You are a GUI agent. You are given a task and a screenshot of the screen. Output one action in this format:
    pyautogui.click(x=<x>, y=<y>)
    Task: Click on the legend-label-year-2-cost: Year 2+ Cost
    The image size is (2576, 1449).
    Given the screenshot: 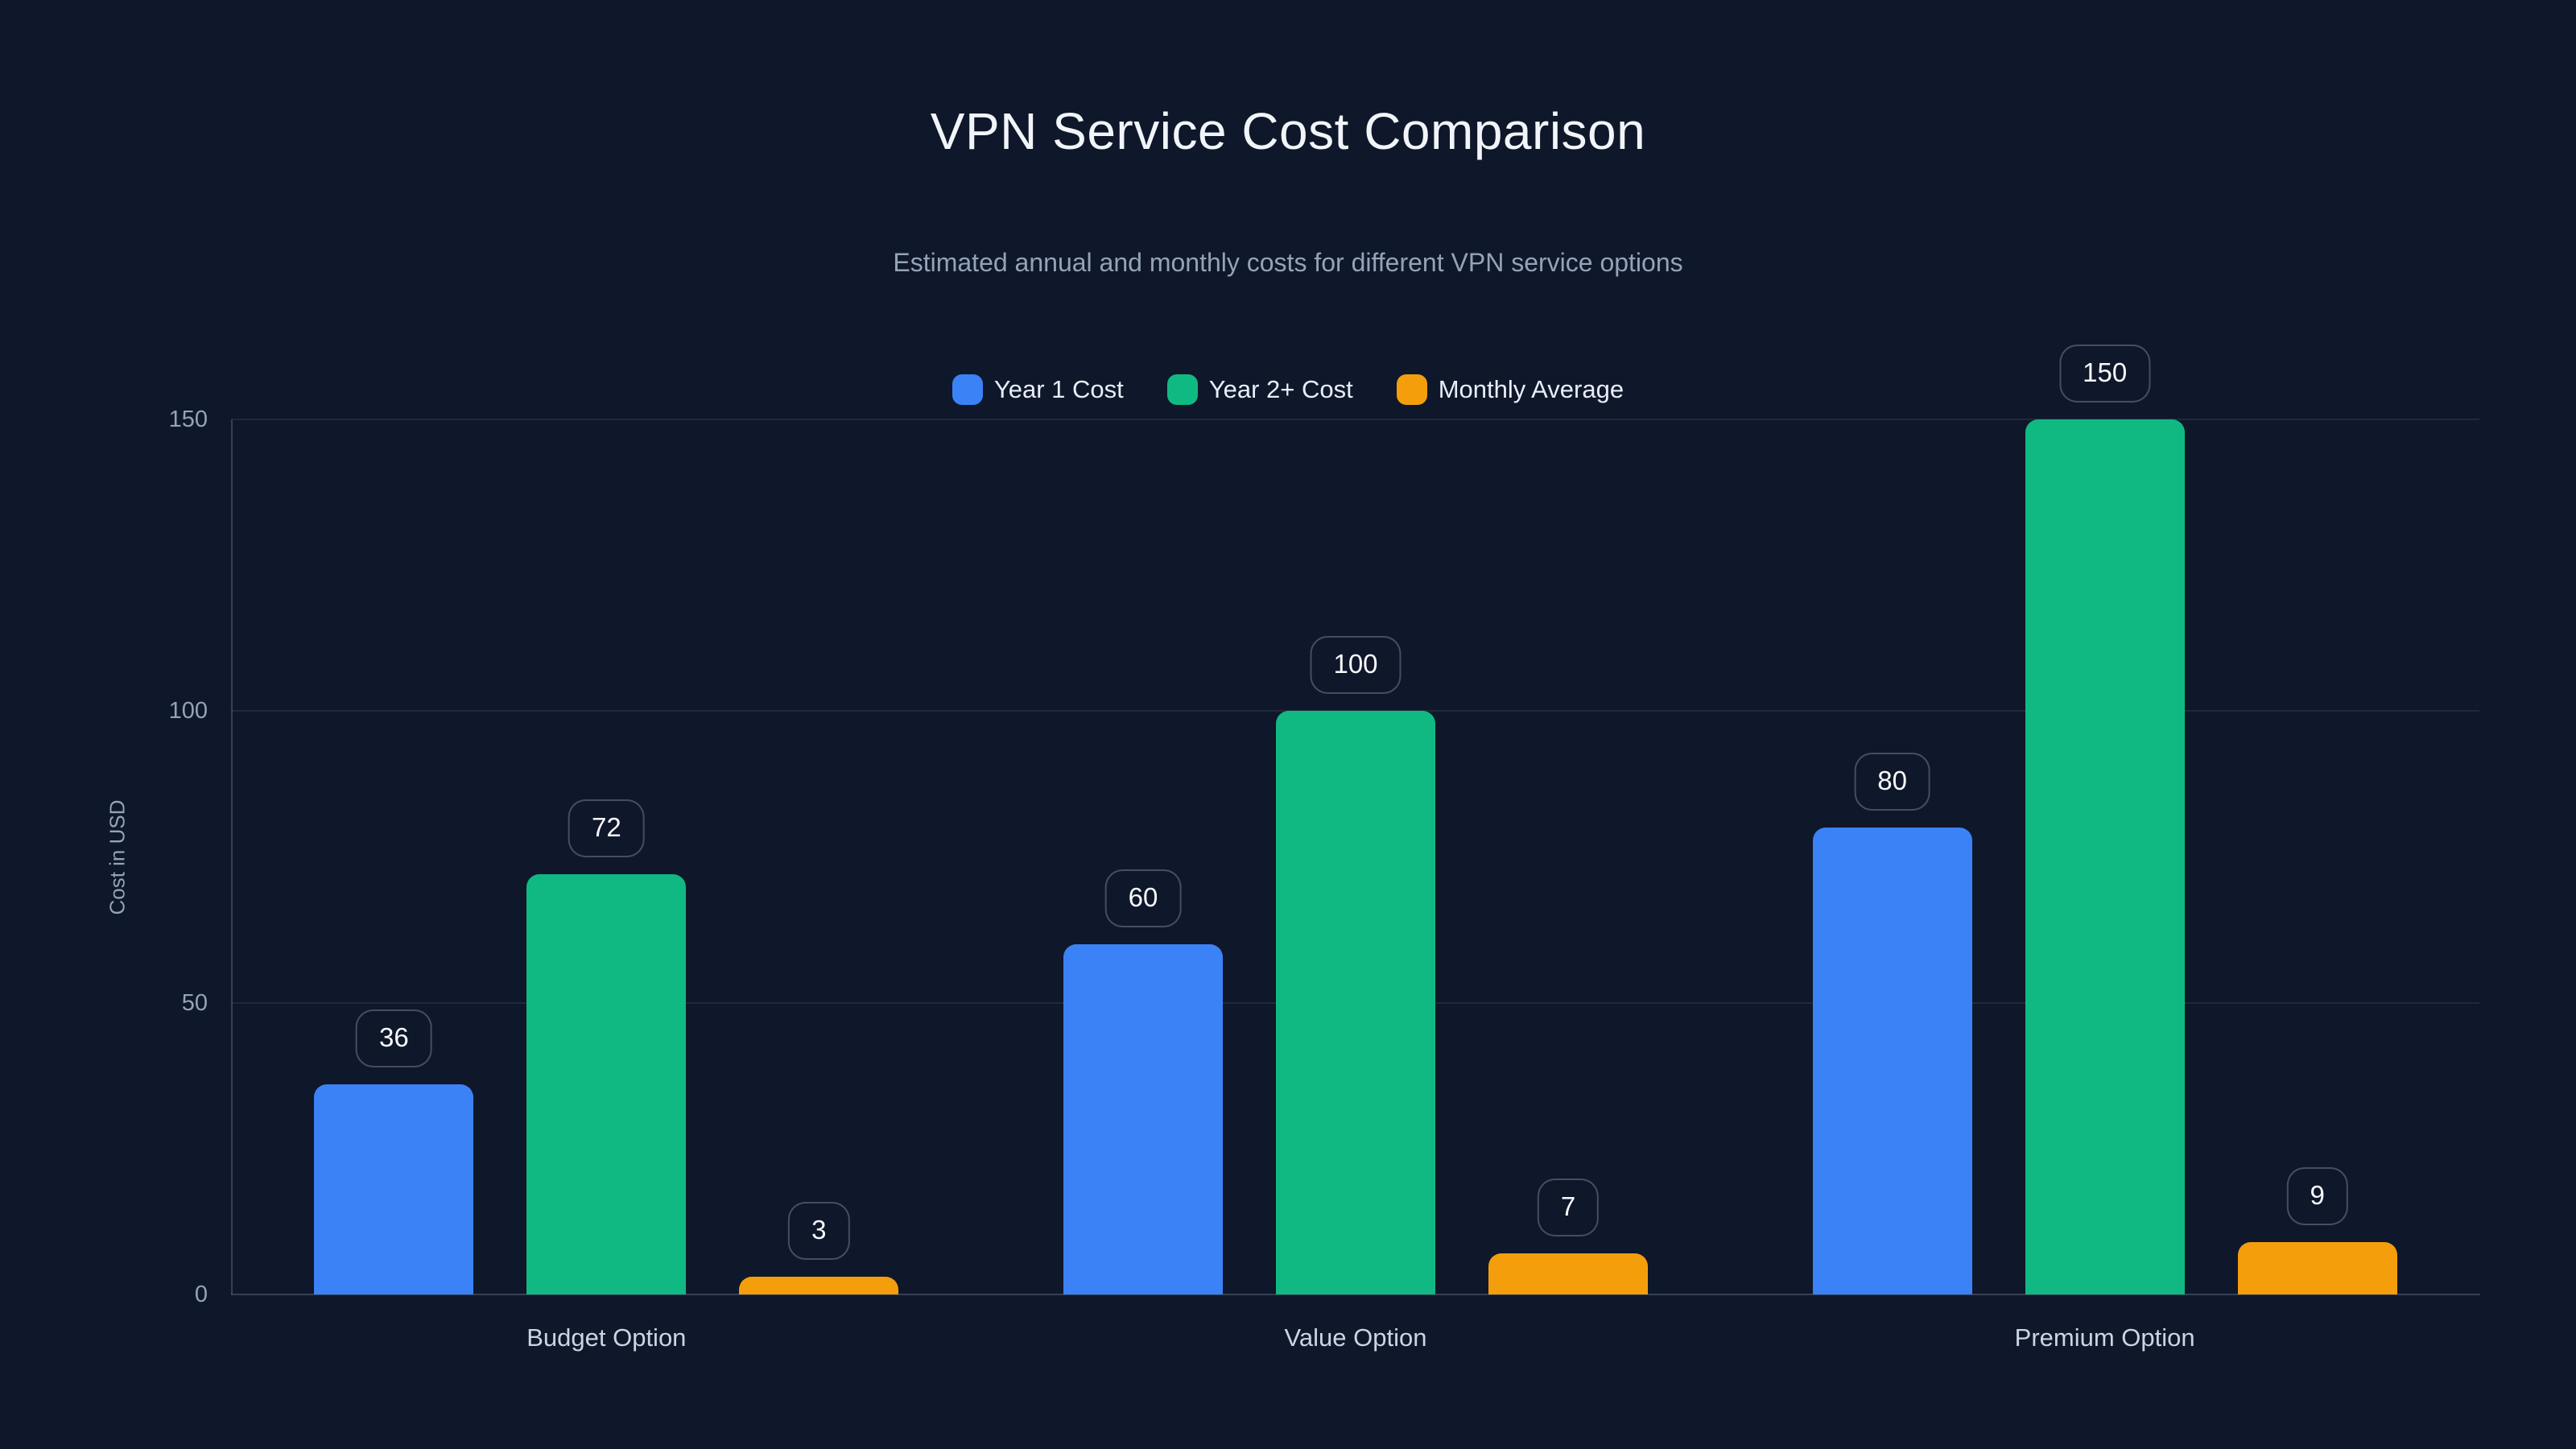 What is the action you would take?
    pyautogui.click(x=1280, y=389)
    